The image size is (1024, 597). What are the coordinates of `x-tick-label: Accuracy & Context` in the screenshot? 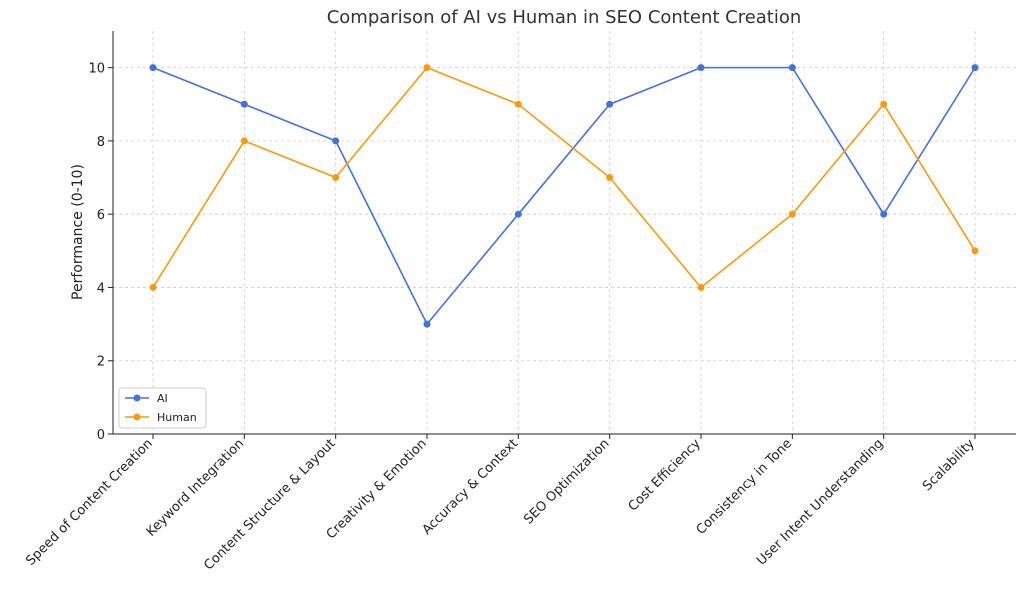 It's located at (471, 487).